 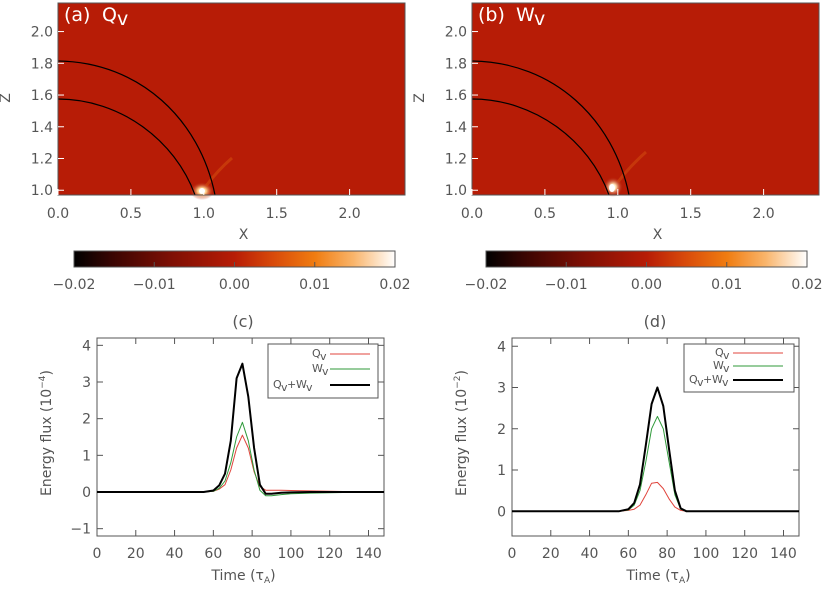 I want to click on legend-d-wv-sub: v, so click(x=726, y=368).